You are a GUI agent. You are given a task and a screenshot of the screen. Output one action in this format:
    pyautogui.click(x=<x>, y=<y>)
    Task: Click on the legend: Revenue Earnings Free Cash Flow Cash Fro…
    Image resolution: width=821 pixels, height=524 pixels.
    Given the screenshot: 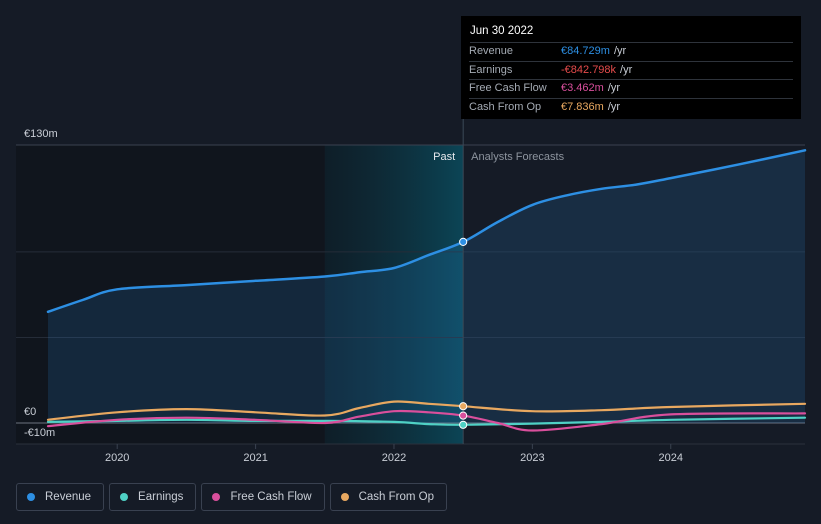 What is the action you would take?
    pyautogui.click(x=232, y=497)
    